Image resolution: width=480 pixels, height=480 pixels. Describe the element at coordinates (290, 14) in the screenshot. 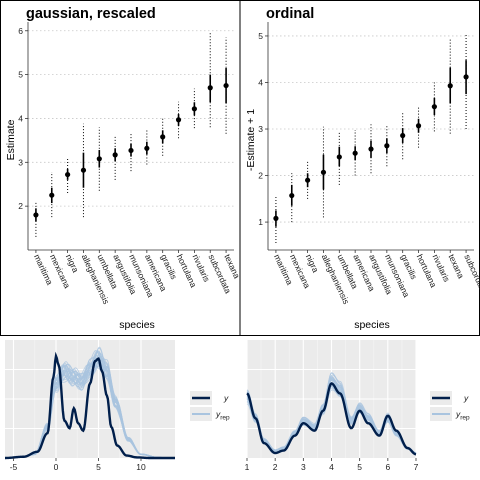

I see `panel-2-title: ordinal` at that location.